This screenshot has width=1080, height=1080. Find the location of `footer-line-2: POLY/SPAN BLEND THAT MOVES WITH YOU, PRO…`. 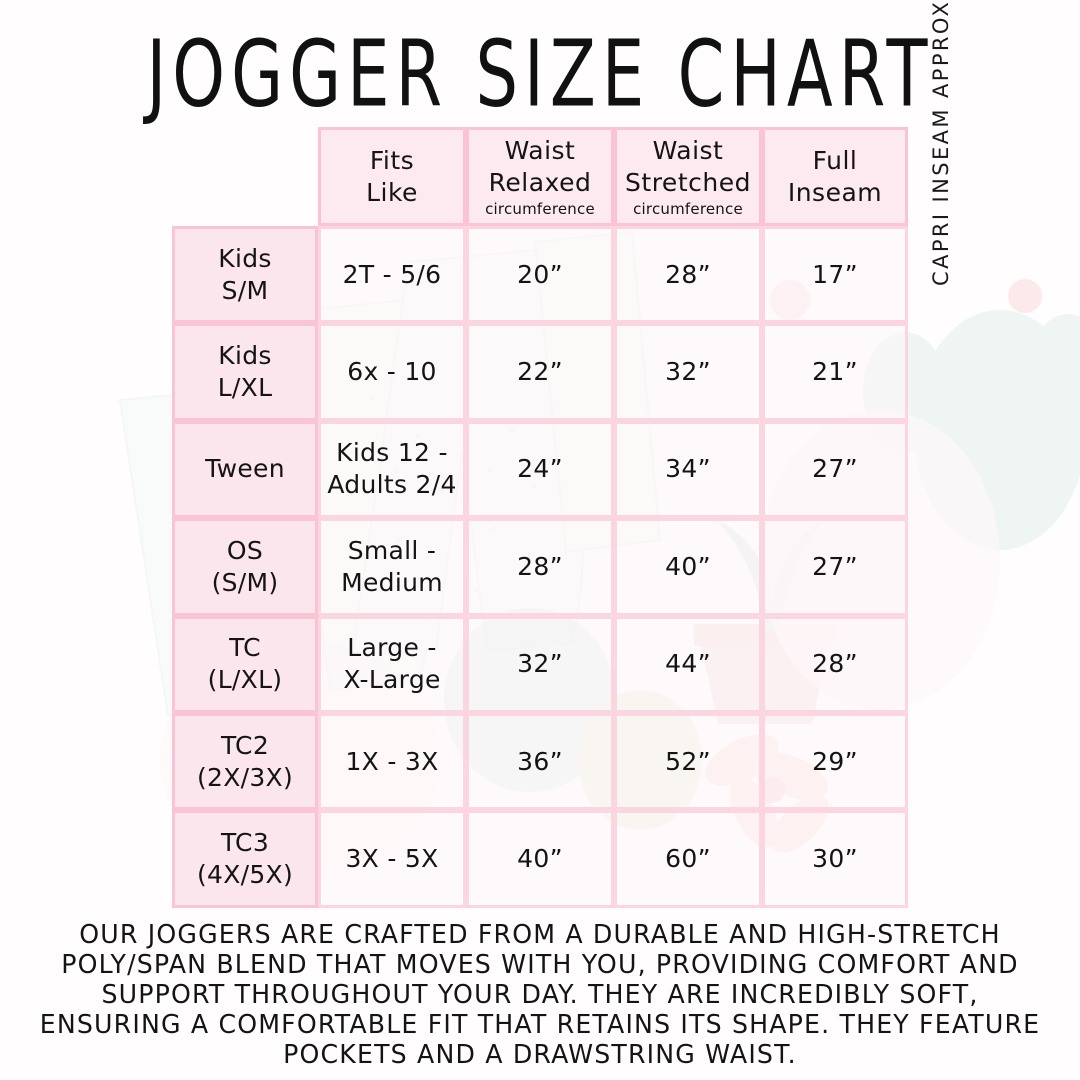

footer-line-2: POLY/SPAN BLEND THAT MOVES WITH YOU, PRO… is located at coordinates (540, 965).